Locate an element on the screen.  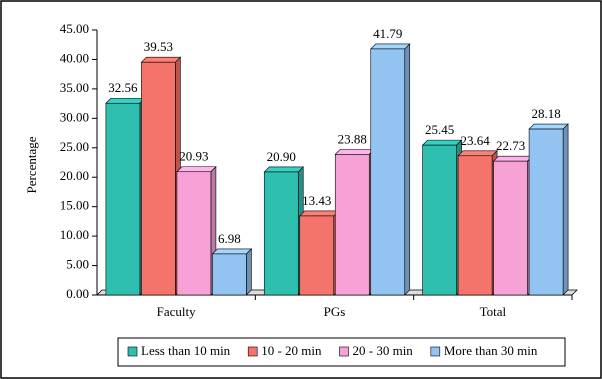
y-tick-label: 10.00 is located at coordinates (74, 234).